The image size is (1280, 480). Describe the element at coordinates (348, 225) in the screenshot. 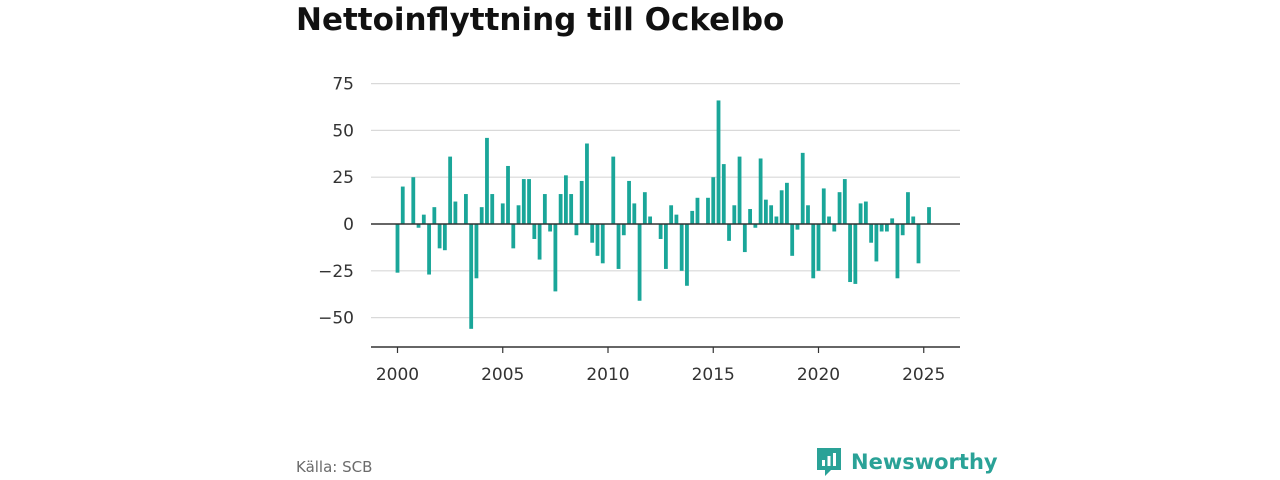

I see `y-tick-label: 0` at that location.